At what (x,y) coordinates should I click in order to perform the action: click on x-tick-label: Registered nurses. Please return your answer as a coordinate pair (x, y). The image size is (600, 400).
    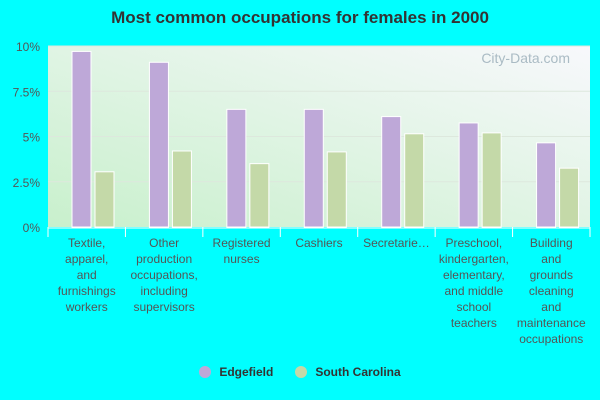
    Looking at the image, I should click on (242, 251).